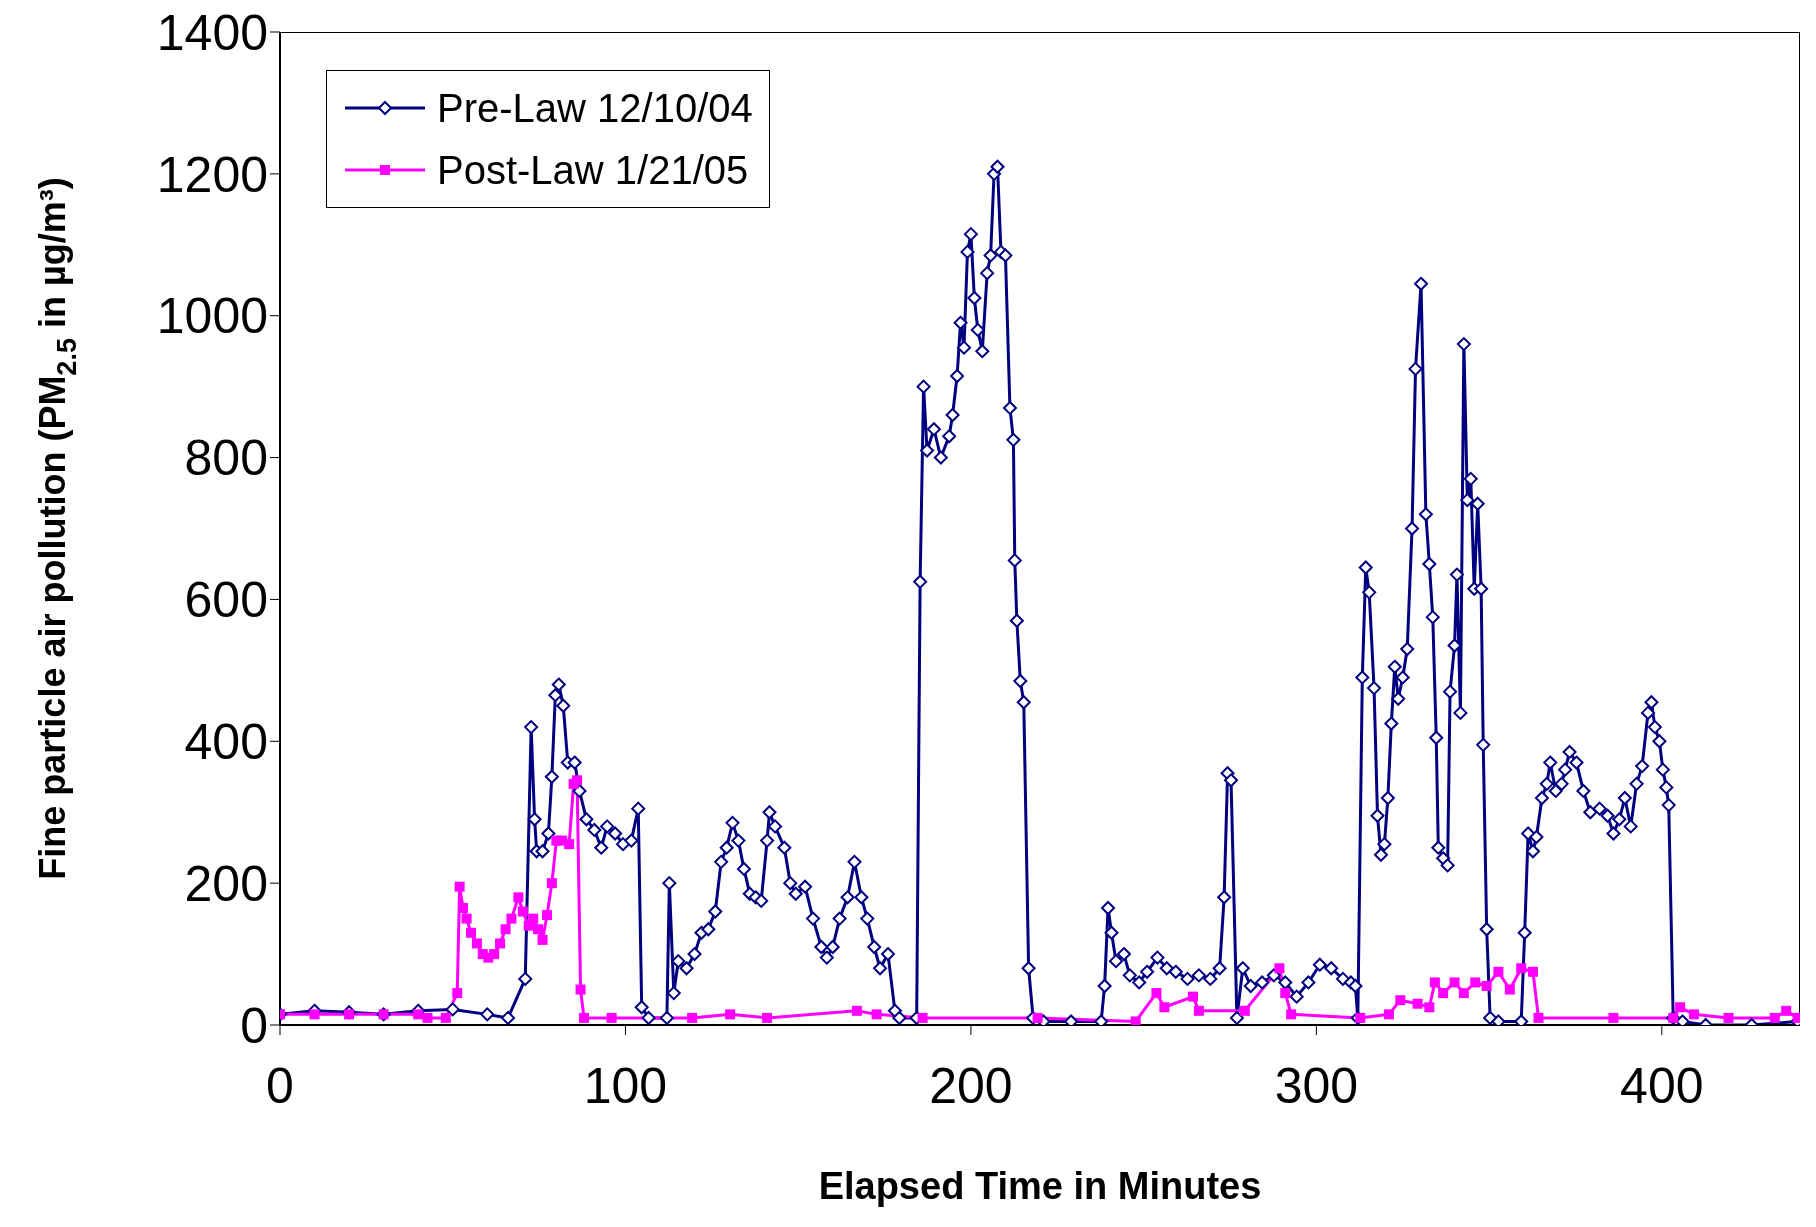 The width and height of the screenshot is (1816, 1227). What do you see at coordinates (593, 170) in the screenshot?
I see `legend-label: Post-Law 1/21/05` at bounding box center [593, 170].